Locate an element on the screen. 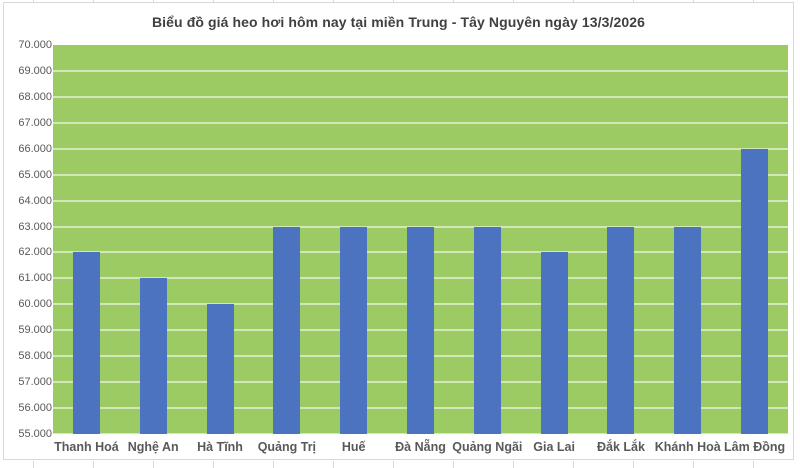 The height and width of the screenshot is (468, 800). x-axis-category-label: Gia Lai is located at coordinates (554, 447).